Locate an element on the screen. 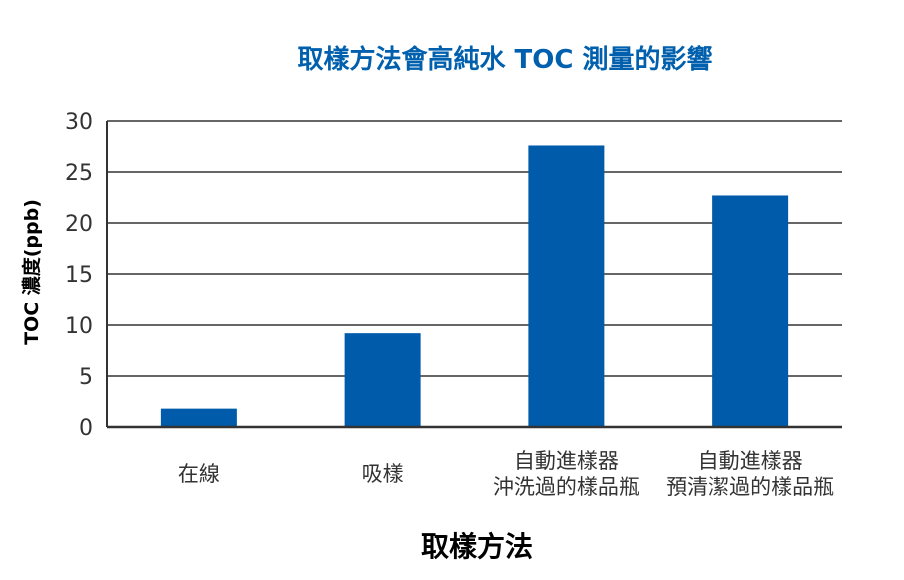 This screenshot has width=904, height=580. y-tick-label-25: 25 is located at coordinates (79, 173).